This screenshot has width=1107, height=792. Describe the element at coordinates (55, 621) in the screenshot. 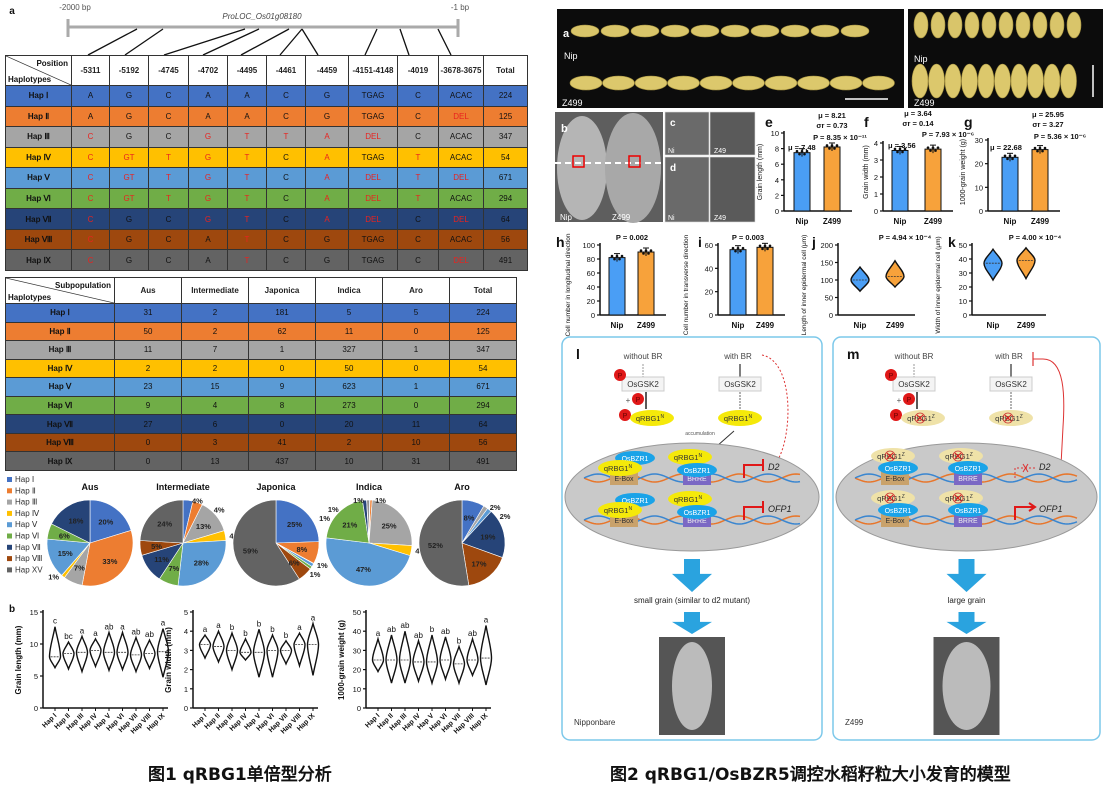

I see `significance-letter: c` at that location.